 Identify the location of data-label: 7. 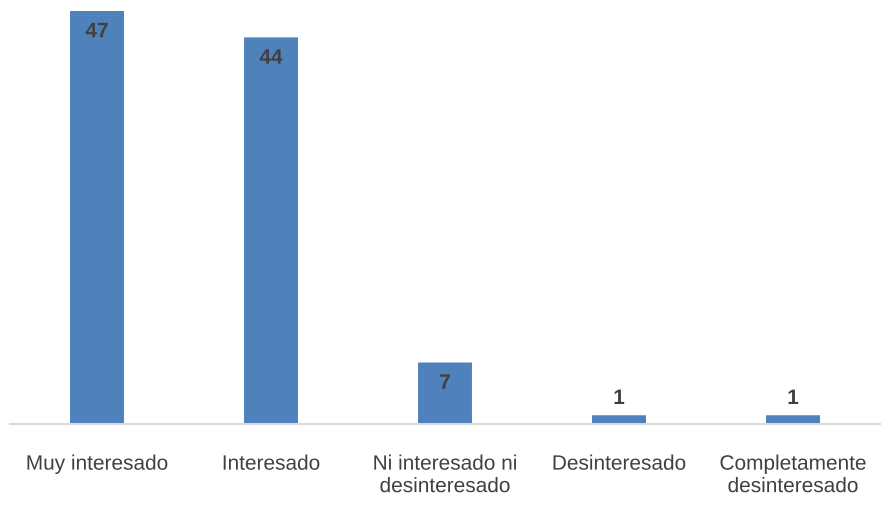
(445, 381).